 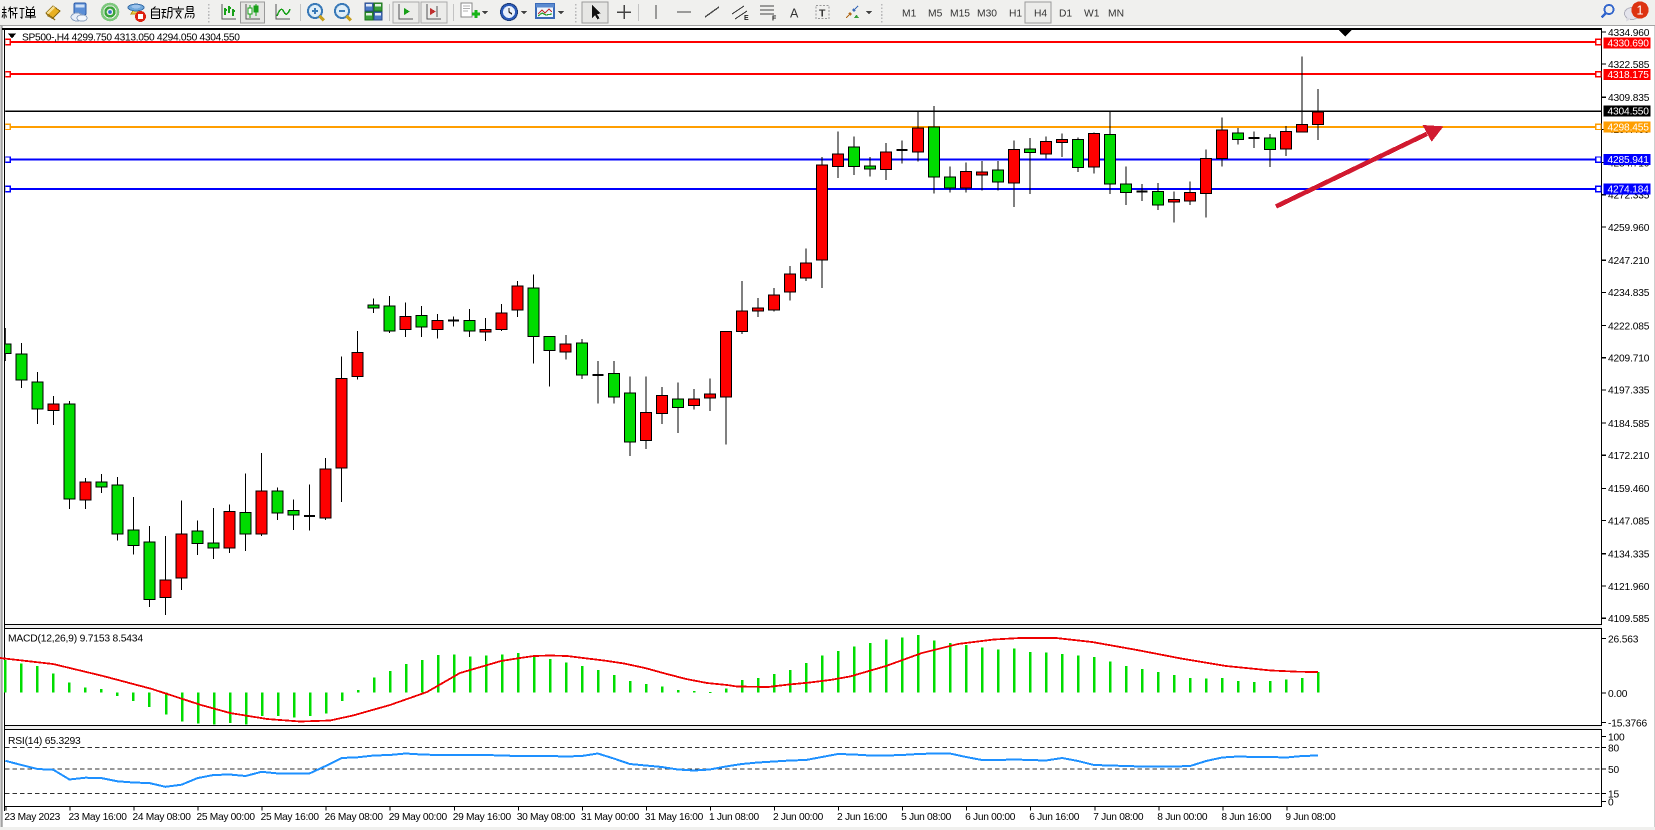 What do you see at coordinates (290, 817) in the screenshot?
I see `svg-text: 25 May 16:00` at bounding box center [290, 817].